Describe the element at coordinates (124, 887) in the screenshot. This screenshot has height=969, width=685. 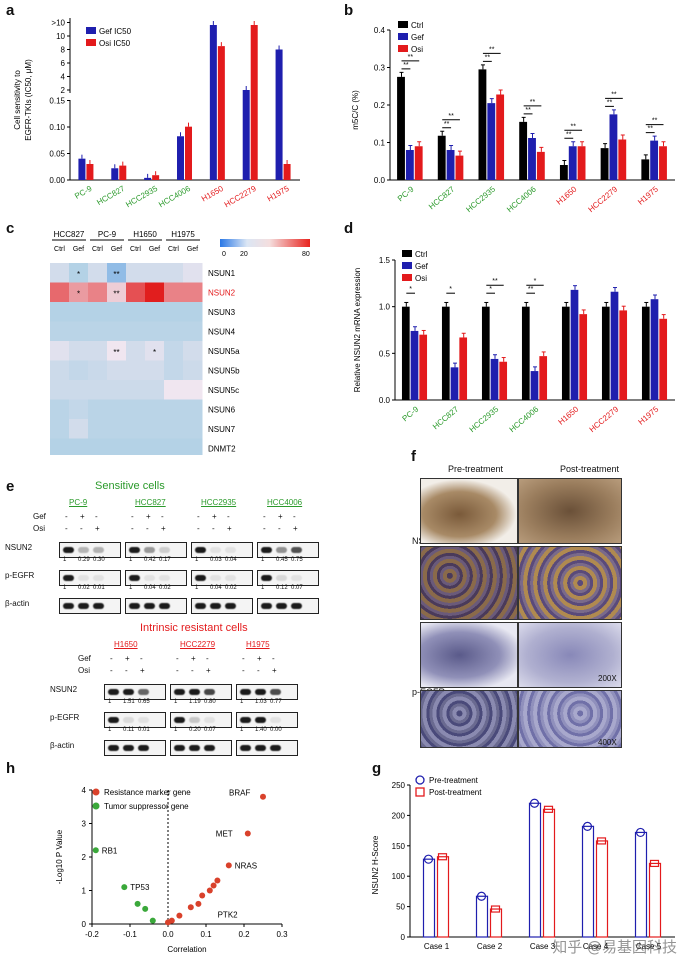
I see `point-suppressor` at that location.